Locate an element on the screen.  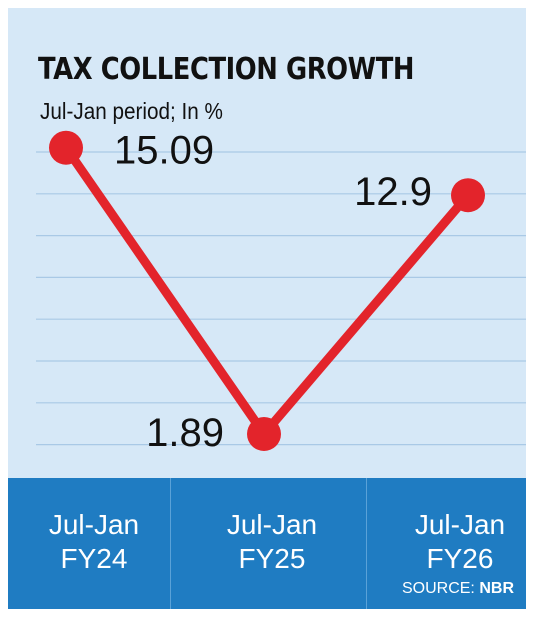
source-note: SOURCE: NBR is located at coordinates (458, 589).